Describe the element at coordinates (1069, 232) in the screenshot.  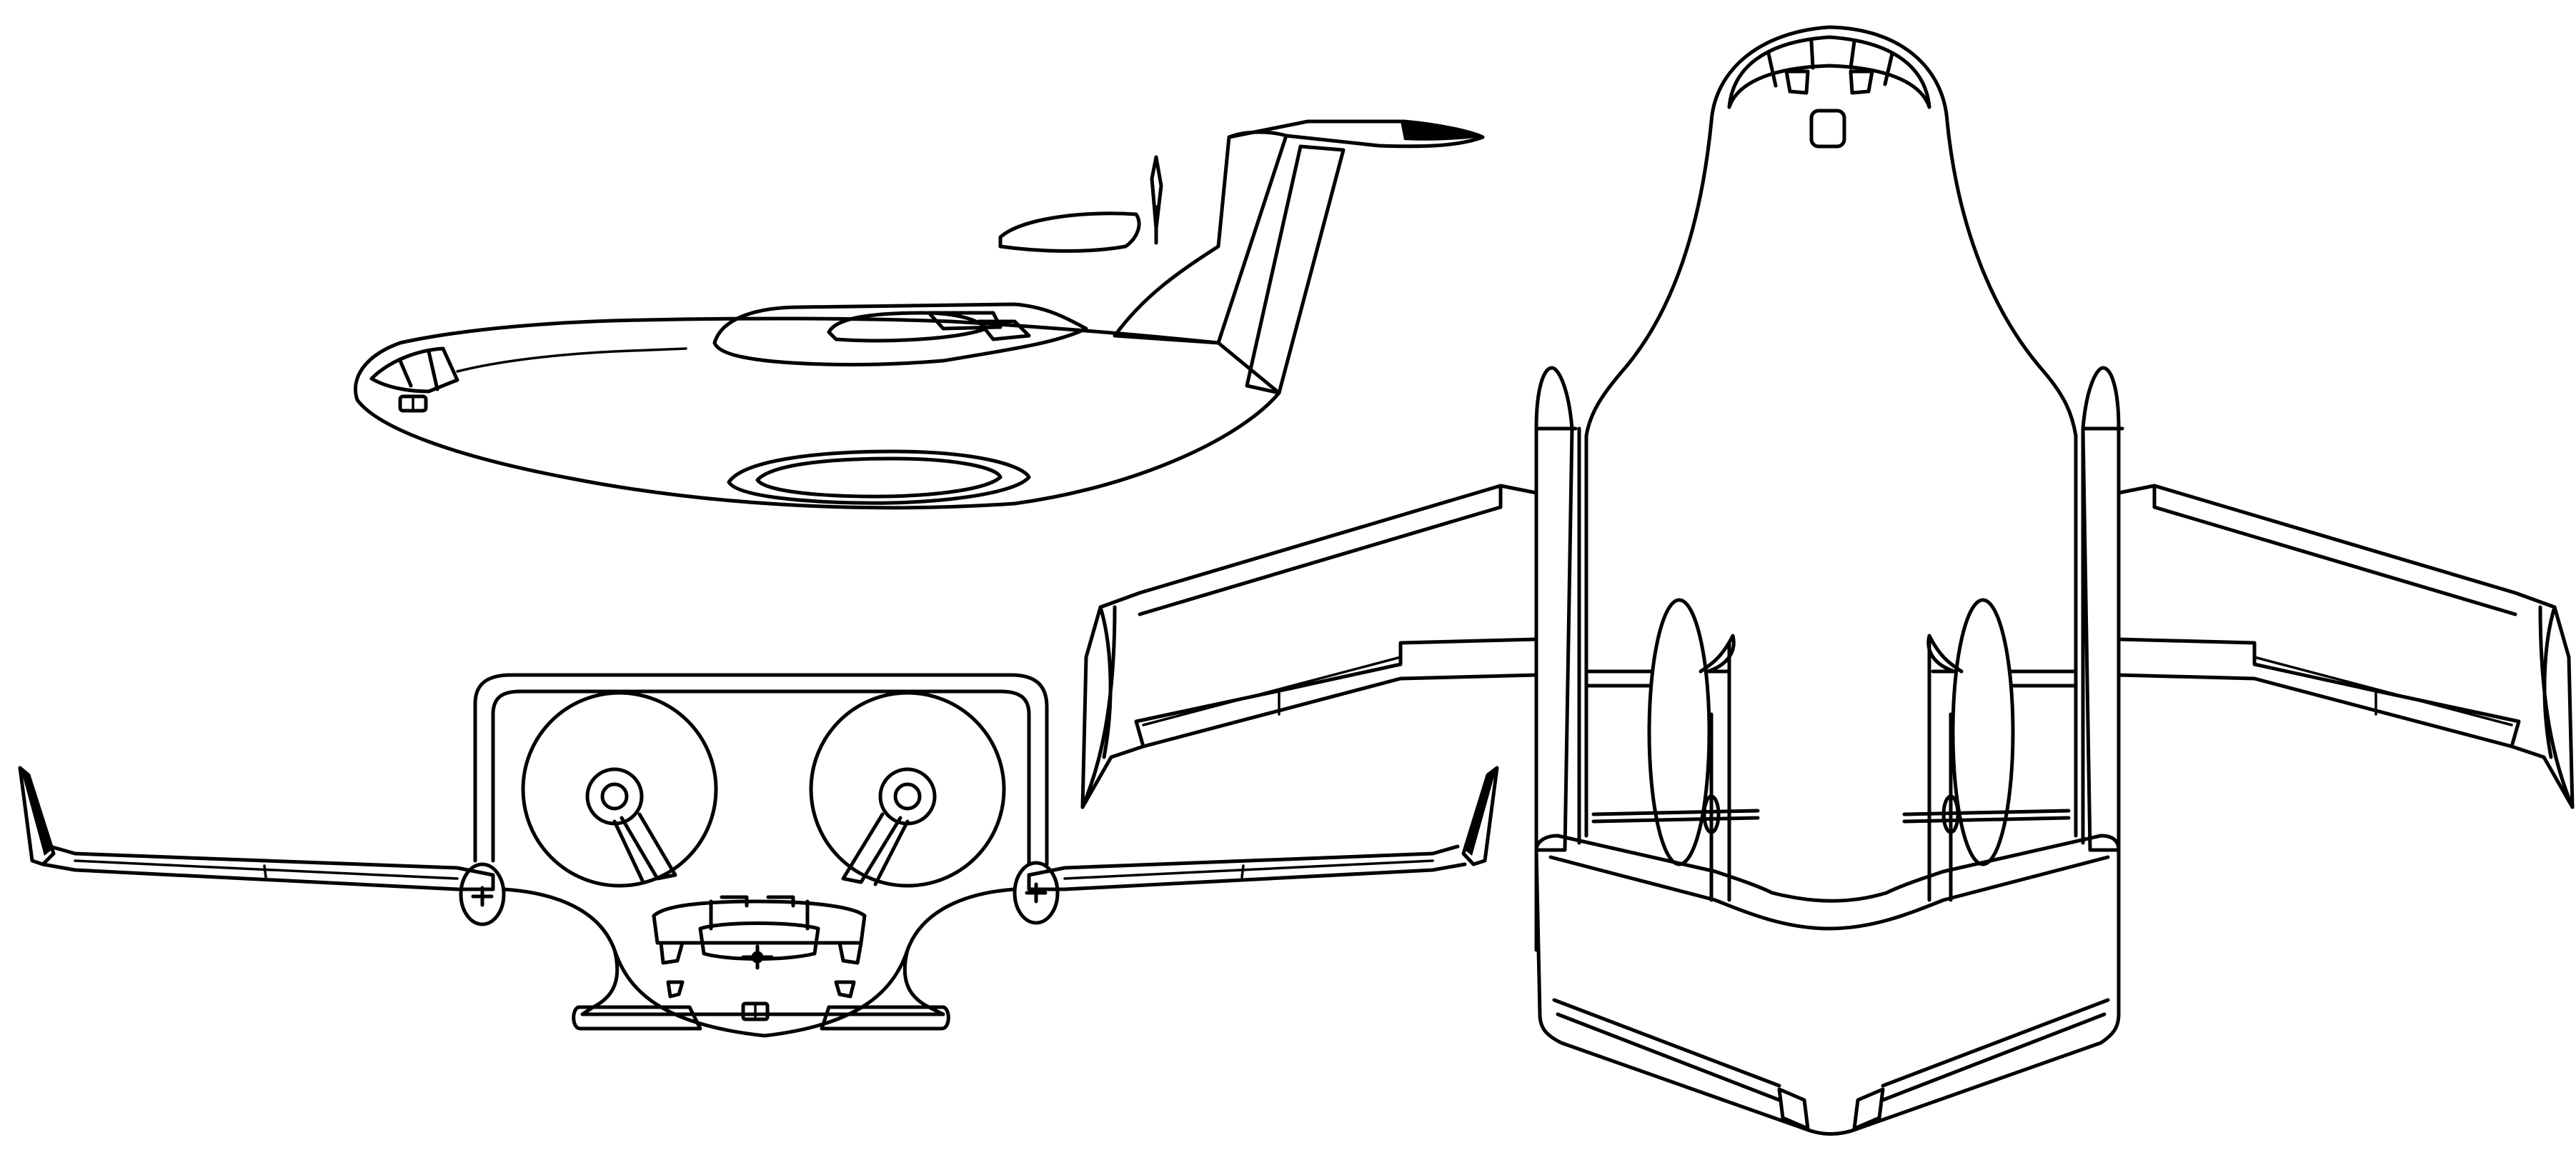
I see `tail-engine-pod` at that location.